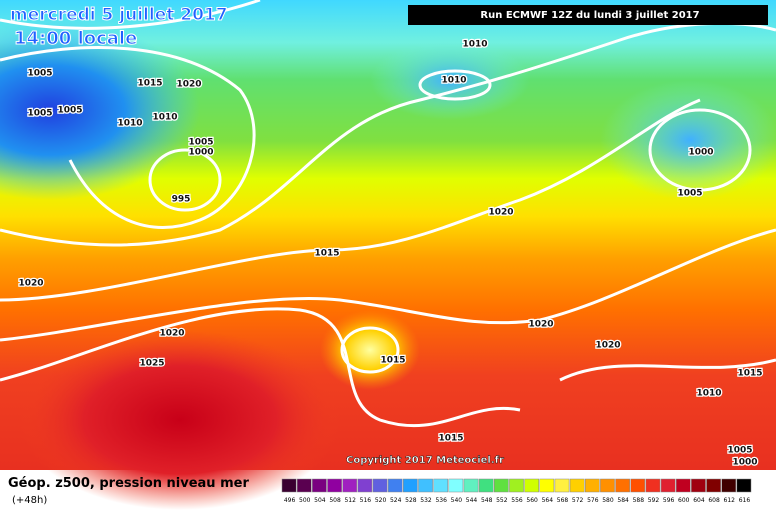  I want to click on scale-label: 532, so click(426, 500).